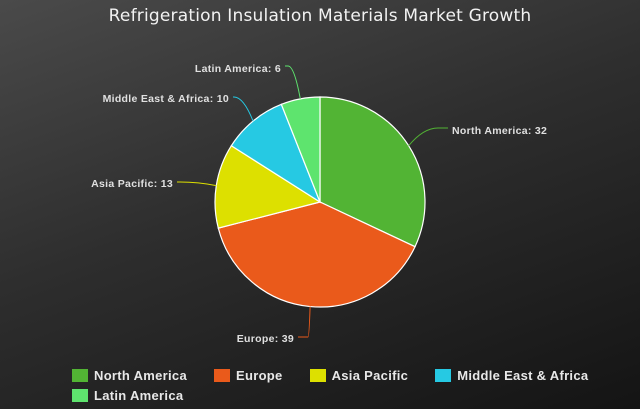 The height and width of the screenshot is (409, 640). I want to click on legend-item: Latin America, so click(127, 395).